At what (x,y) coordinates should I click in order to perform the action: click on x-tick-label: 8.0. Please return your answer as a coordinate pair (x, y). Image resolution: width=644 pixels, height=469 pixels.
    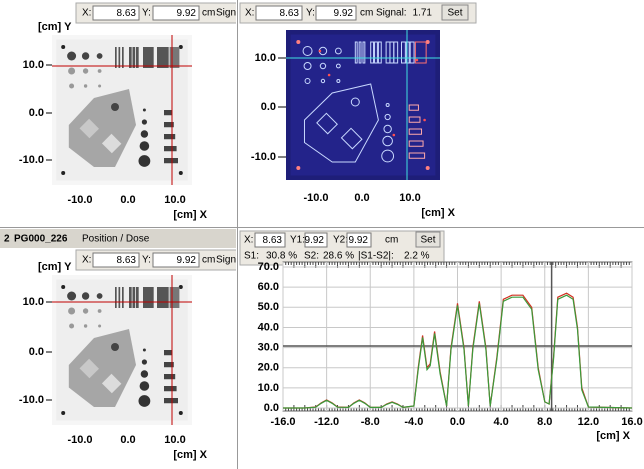
    Looking at the image, I should click on (544, 422).